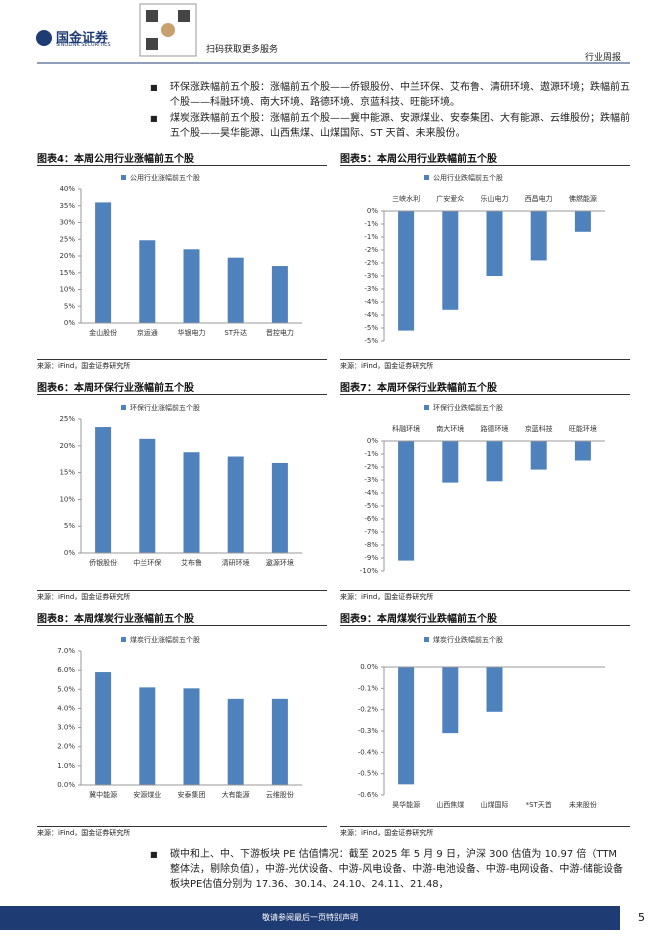 The height and width of the screenshot is (936, 662). What do you see at coordinates (495, 428) in the screenshot?
I see `x-tick-label: 路德环境` at bounding box center [495, 428].